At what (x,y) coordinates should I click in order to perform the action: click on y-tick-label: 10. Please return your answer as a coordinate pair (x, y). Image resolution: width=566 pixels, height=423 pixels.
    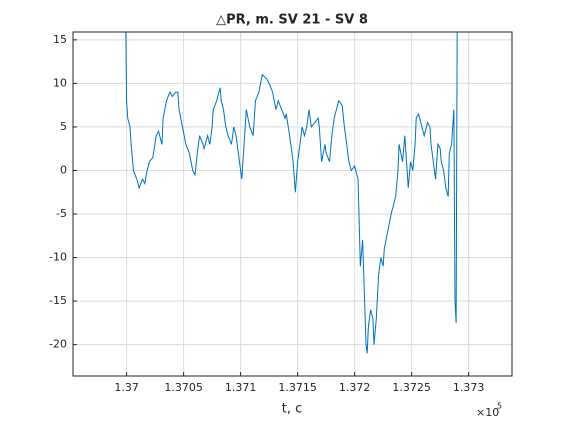
    Looking at the image, I should click on (60, 82).